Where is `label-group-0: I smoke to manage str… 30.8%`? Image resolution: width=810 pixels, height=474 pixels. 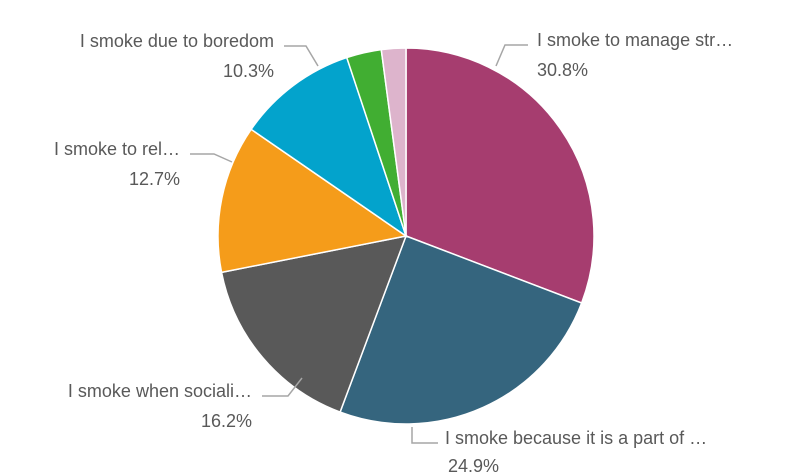
label-group-0: I smoke to manage str… 30.8% is located at coordinates (614, 55).